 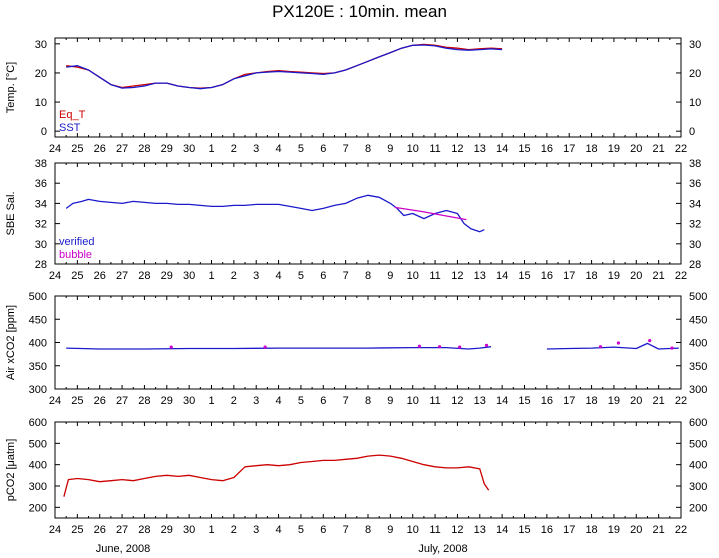 I want to click on y-tick-label-right: 350, so click(x=698, y=367).